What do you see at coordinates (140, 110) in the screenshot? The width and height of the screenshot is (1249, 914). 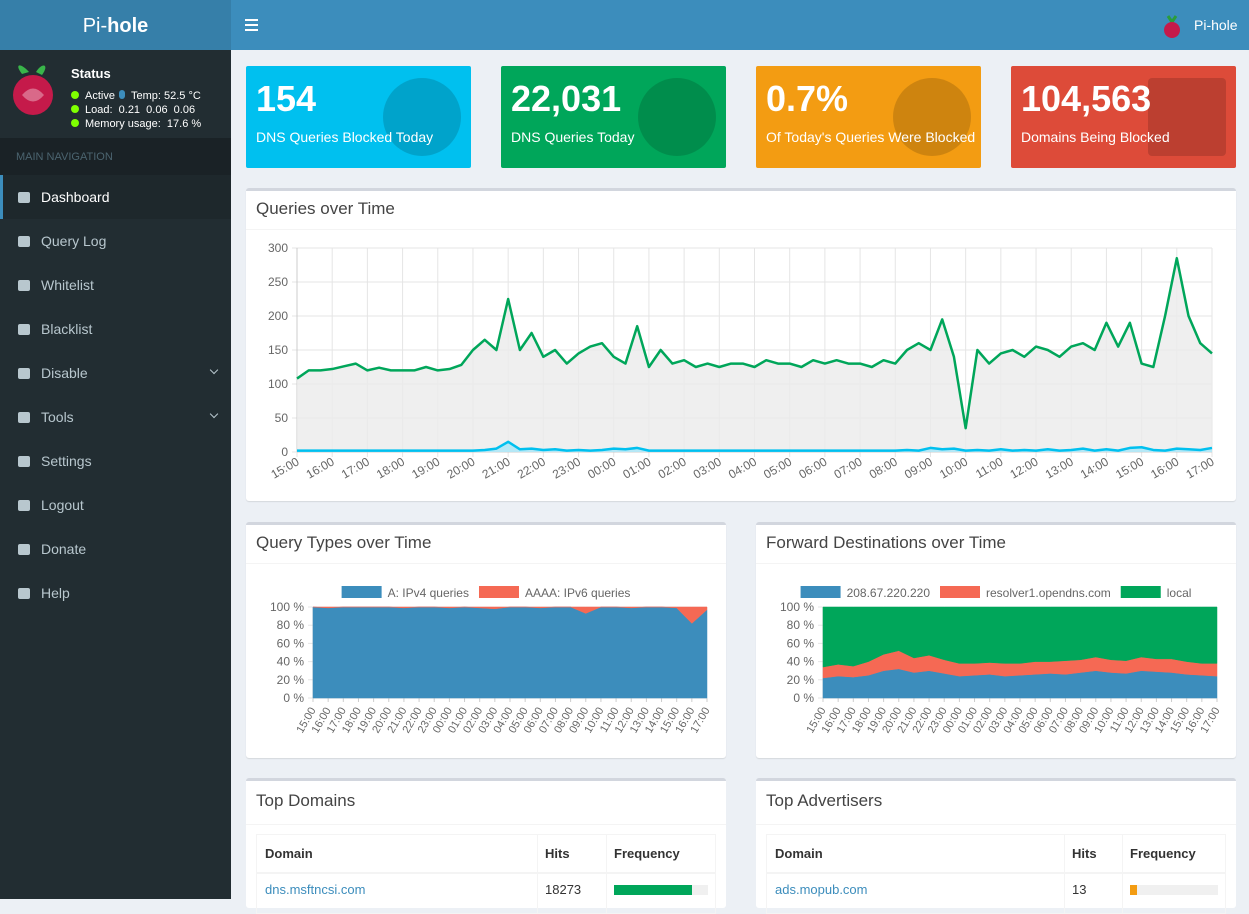 I see `status-text: Load: 0.21 0.06 0.06` at bounding box center [140, 110].